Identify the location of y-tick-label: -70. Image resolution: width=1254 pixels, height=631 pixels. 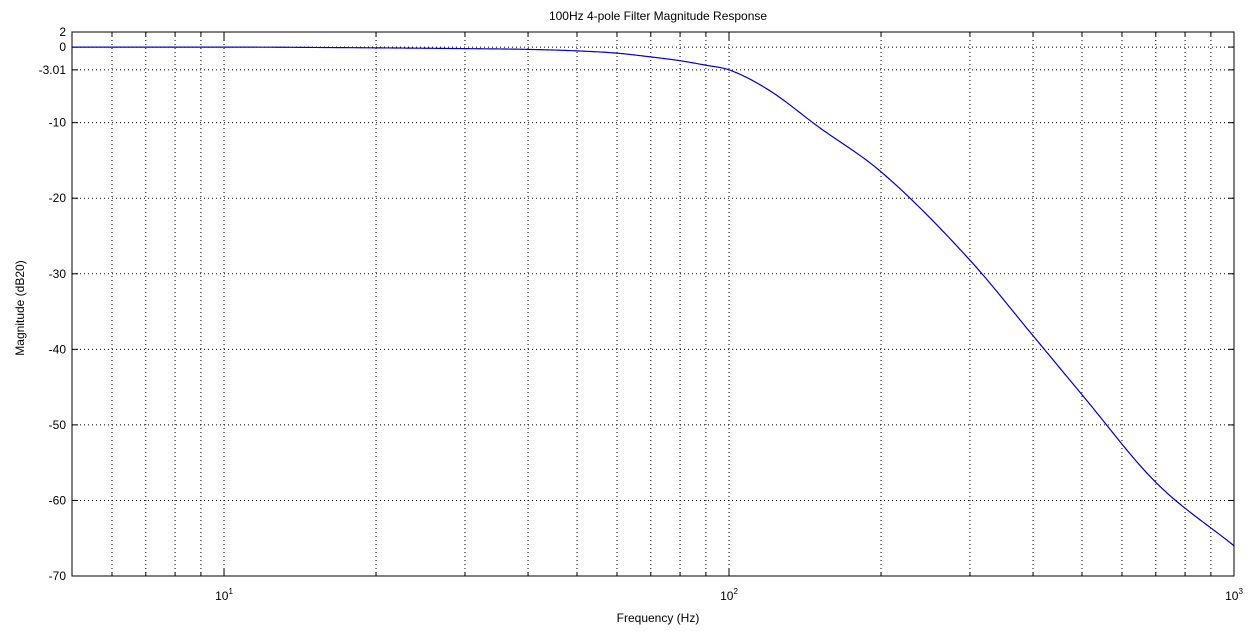
(58, 576).